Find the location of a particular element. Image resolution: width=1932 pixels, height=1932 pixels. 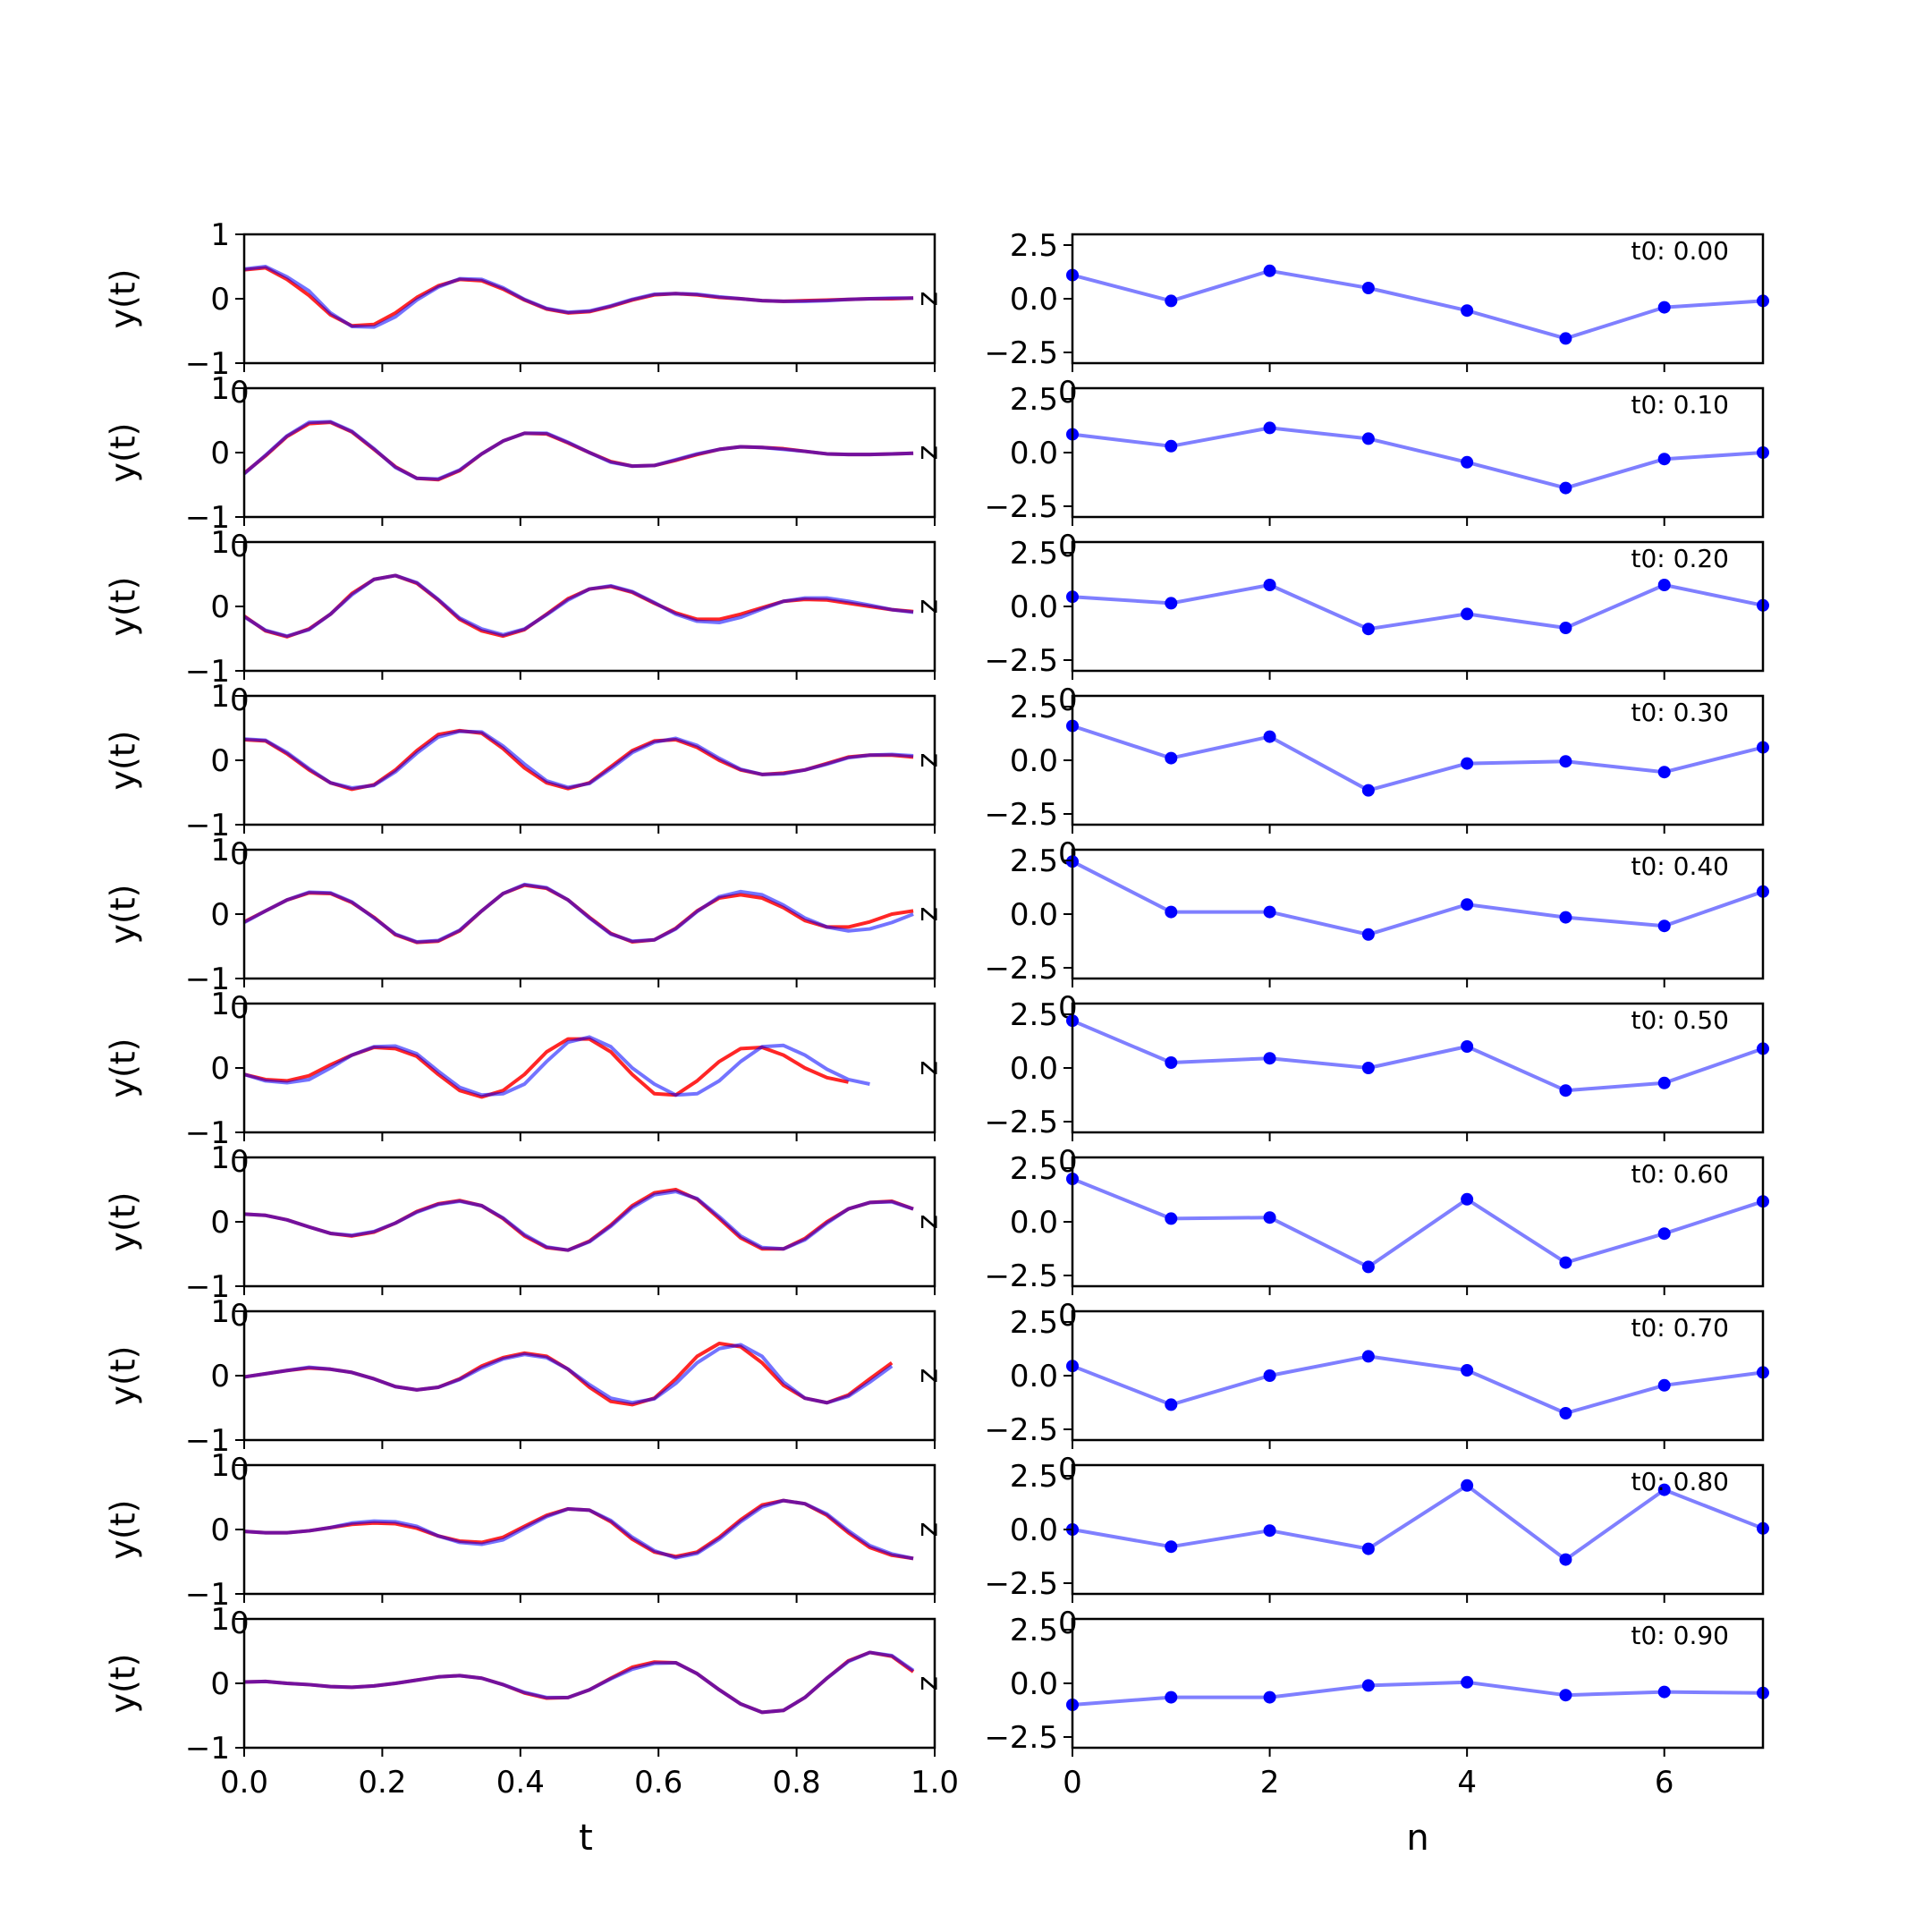

x-tick-label: 0 is located at coordinates (1072, 1783).